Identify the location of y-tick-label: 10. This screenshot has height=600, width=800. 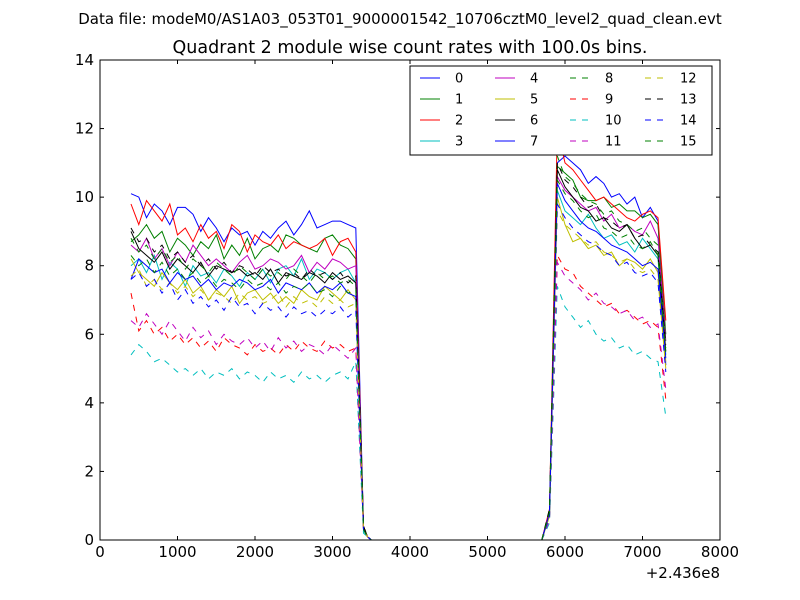
(84, 197).